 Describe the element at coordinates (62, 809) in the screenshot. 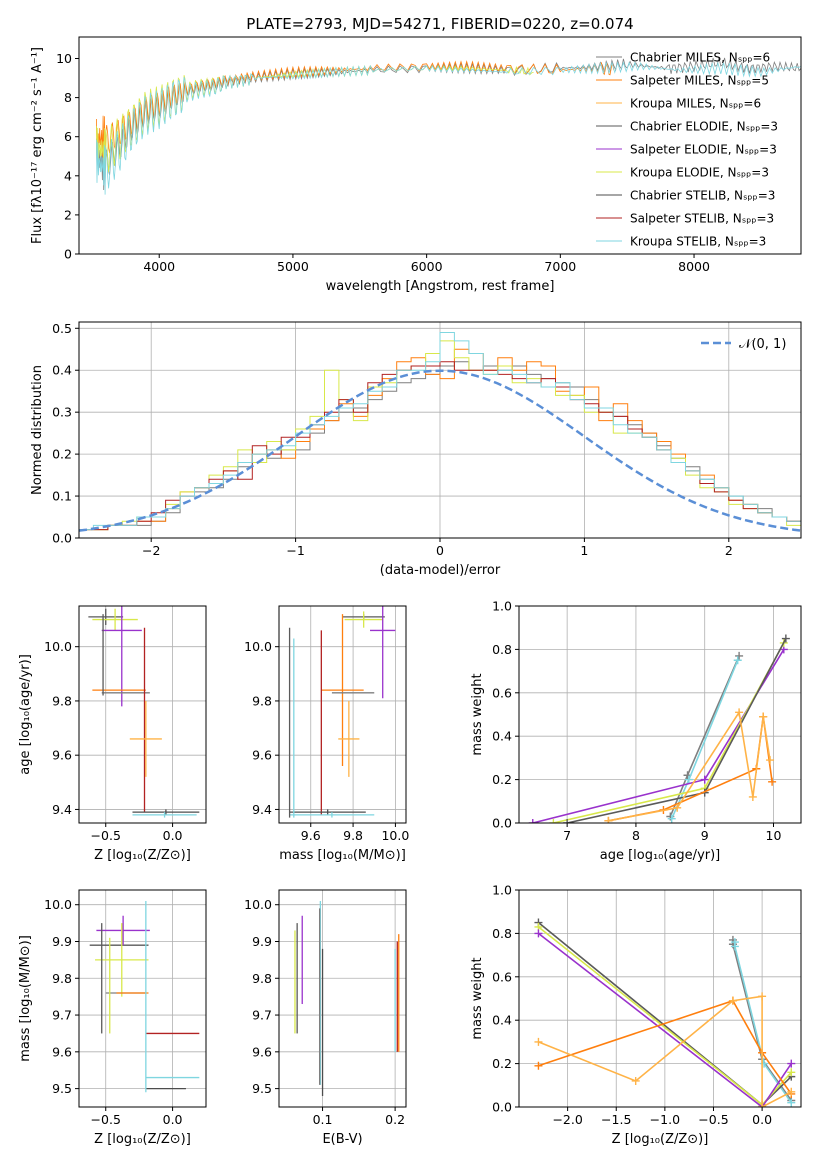

I see `y-tick-label: 9.4` at that location.